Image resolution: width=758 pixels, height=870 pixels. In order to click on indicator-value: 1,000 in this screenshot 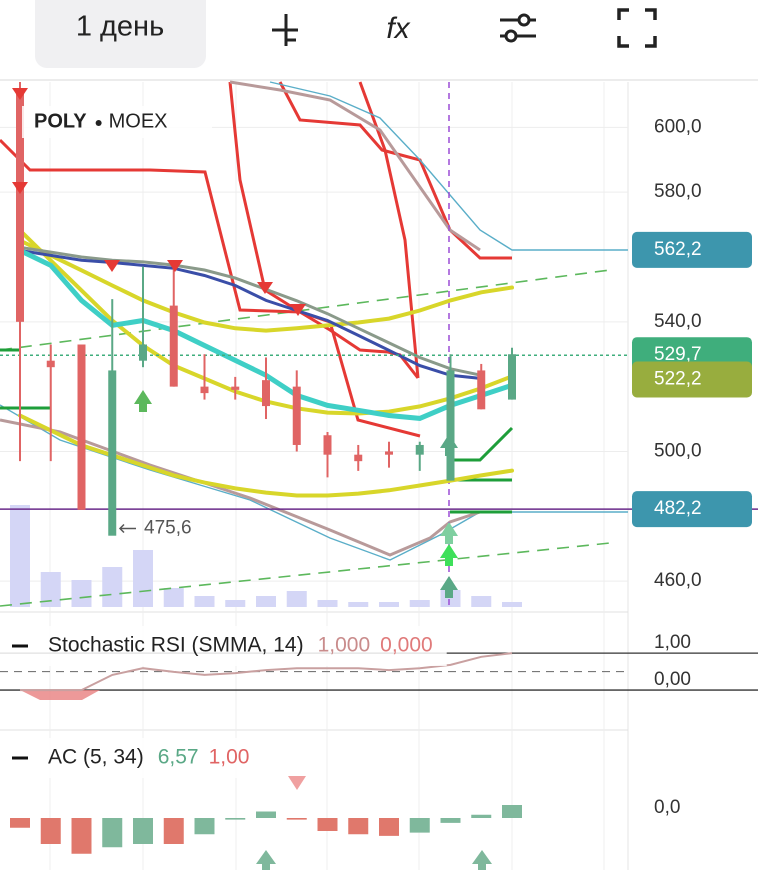, I will do `click(344, 645)`.